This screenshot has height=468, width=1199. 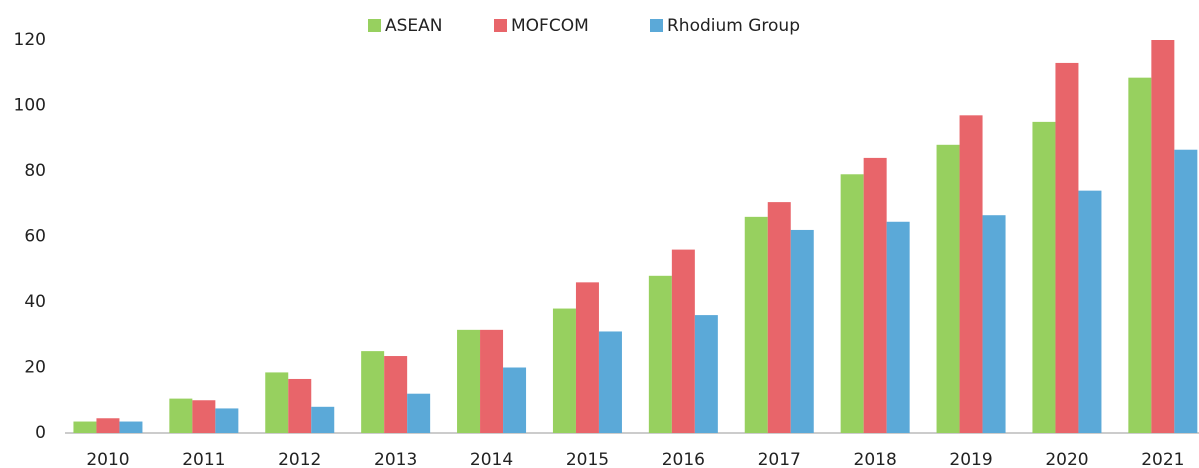 I want to click on legend-label: ASEAN, so click(x=414, y=26).